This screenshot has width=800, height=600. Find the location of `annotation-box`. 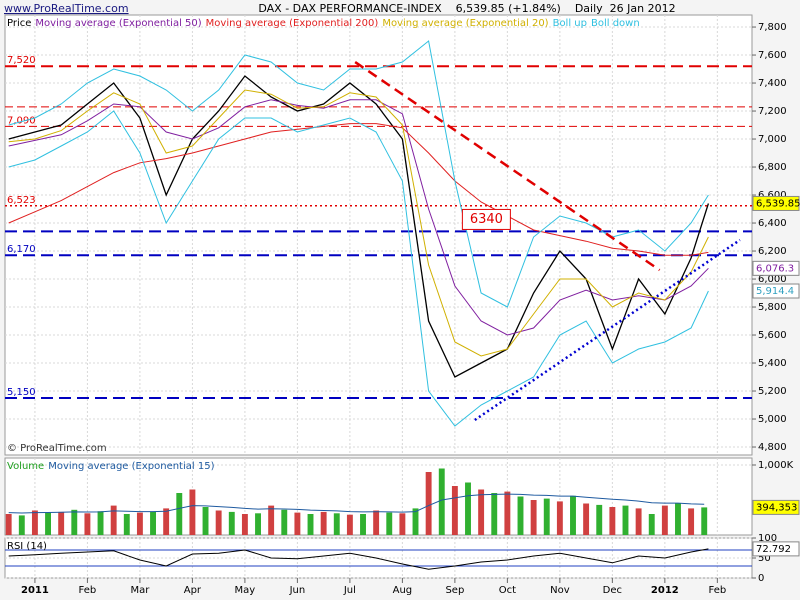

annotation-box is located at coordinates (486, 219).